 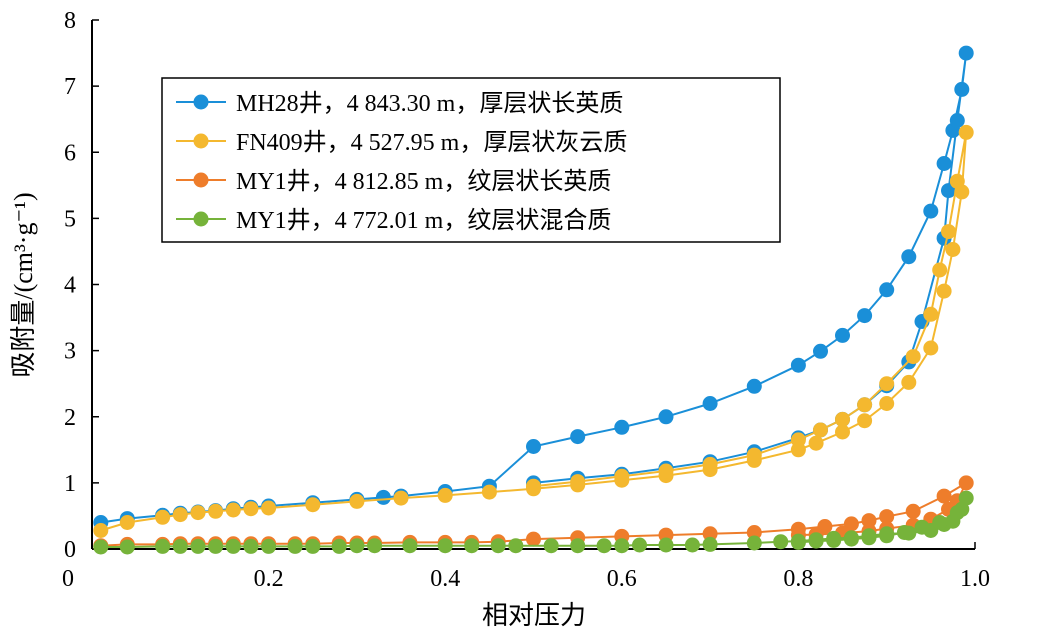 I want to click on x-tick-label: 0.2, so click(x=269, y=579).